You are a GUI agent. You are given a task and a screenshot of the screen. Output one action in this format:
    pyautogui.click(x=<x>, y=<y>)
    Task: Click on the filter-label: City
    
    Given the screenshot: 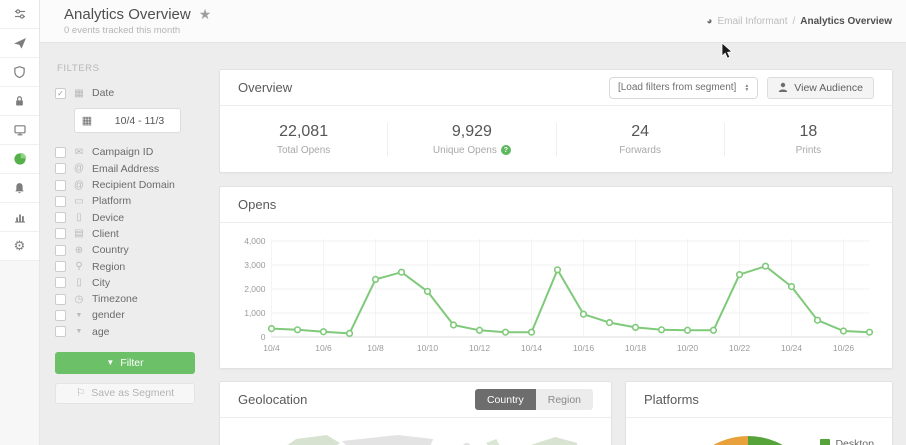 What is the action you would take?
    pyautogui.click(x=101, y=282)
    